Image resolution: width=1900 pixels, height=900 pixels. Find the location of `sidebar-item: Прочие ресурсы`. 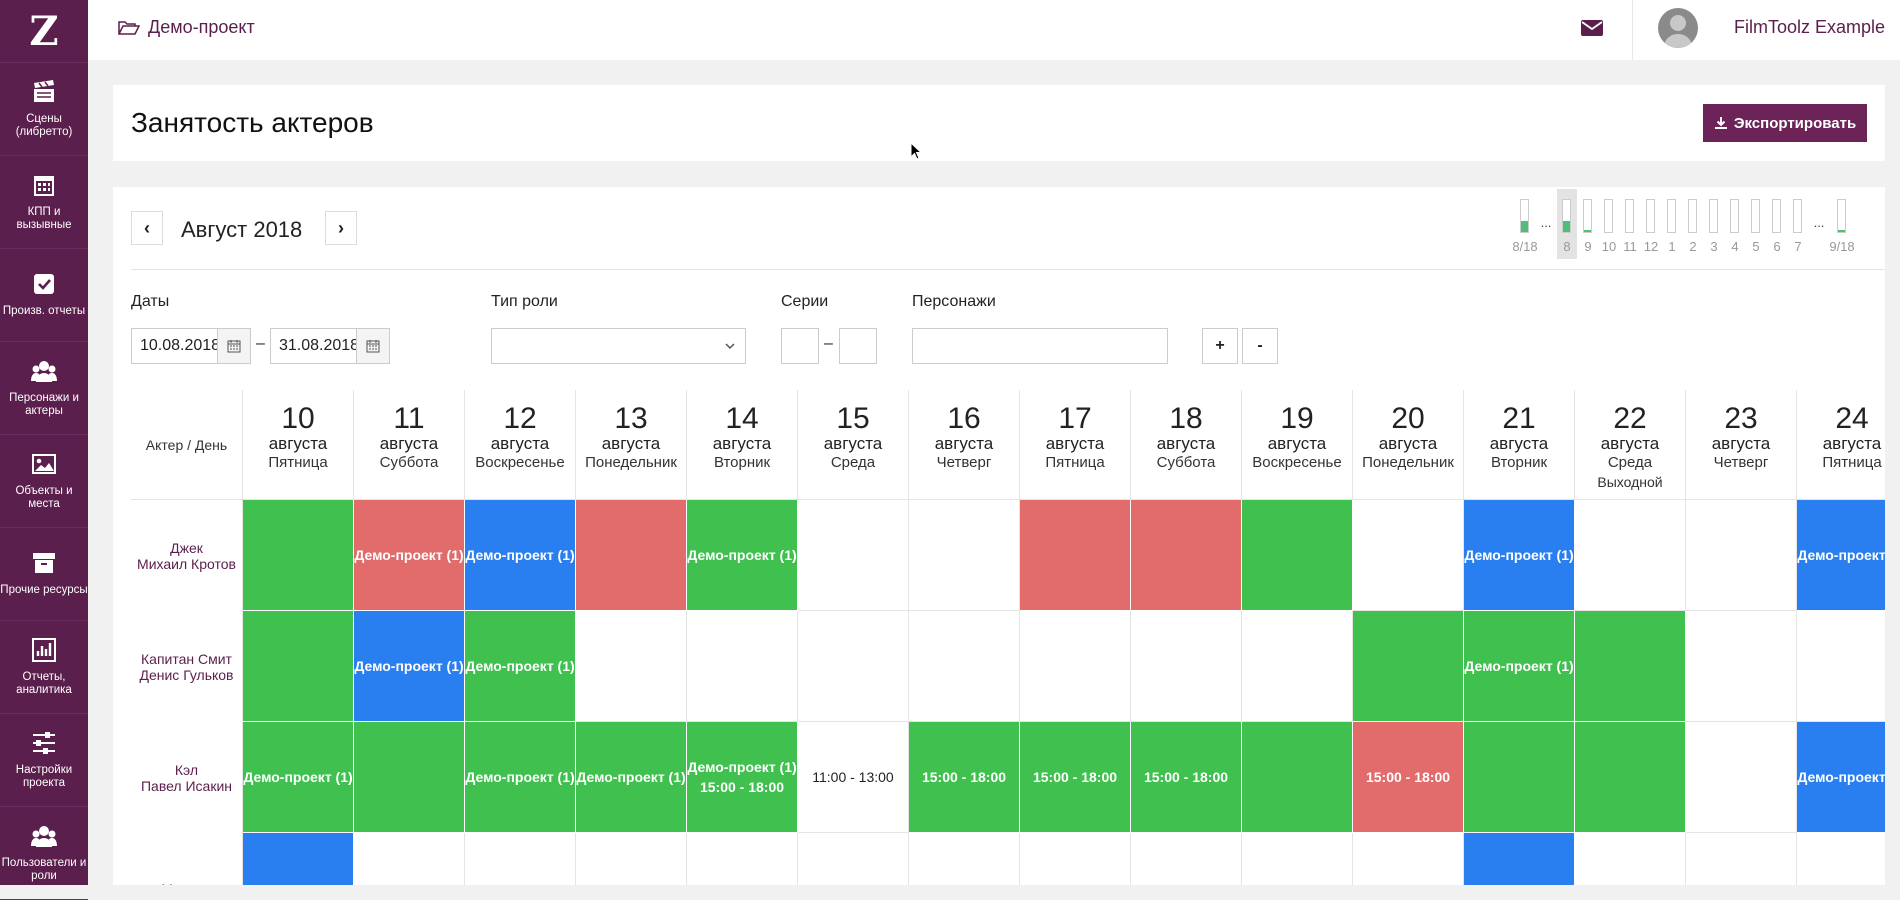

sidebar-item: Прочие ресурсы is located at coordinates (44, 574).